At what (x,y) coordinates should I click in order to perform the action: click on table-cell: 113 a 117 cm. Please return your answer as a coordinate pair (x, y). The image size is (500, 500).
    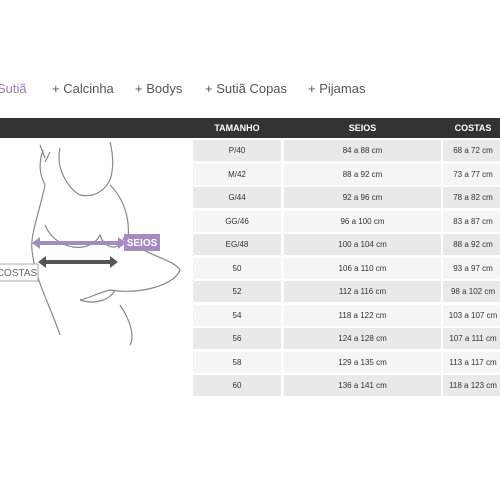
    Looking at the image, I should click on (471, 362).